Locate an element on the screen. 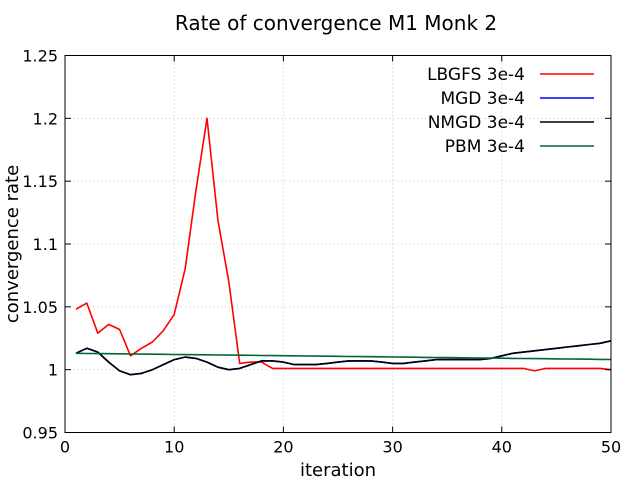 This screenshot has width=640, height=480. y-tick-label: 1 is located at coordinates (53, 370).